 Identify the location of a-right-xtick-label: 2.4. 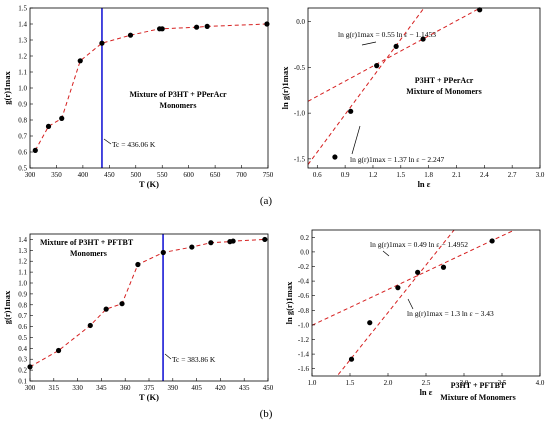
(484, 175).